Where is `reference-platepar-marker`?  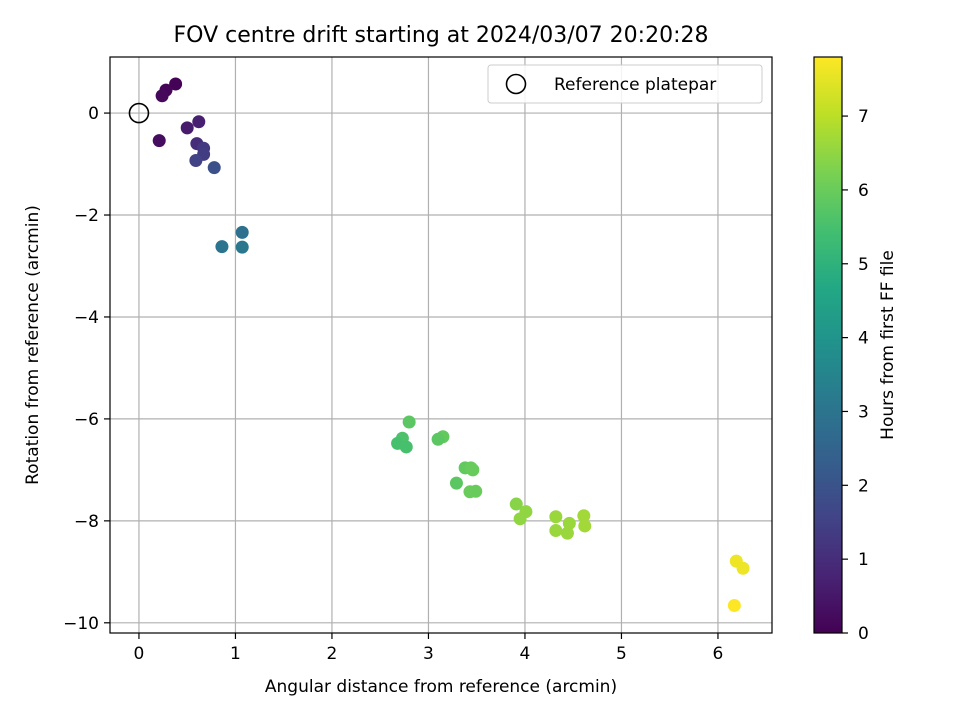
reference-platepar-marker is located at coordinates (139, 113).